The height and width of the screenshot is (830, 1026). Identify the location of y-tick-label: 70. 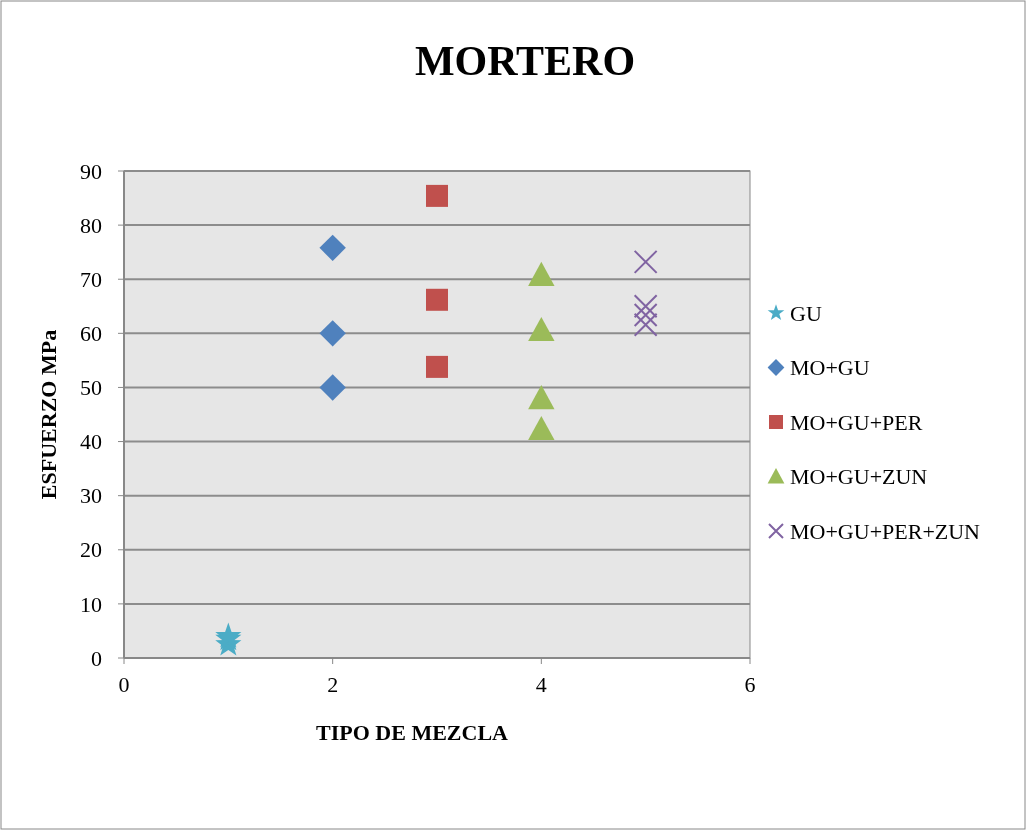
(91, 279).